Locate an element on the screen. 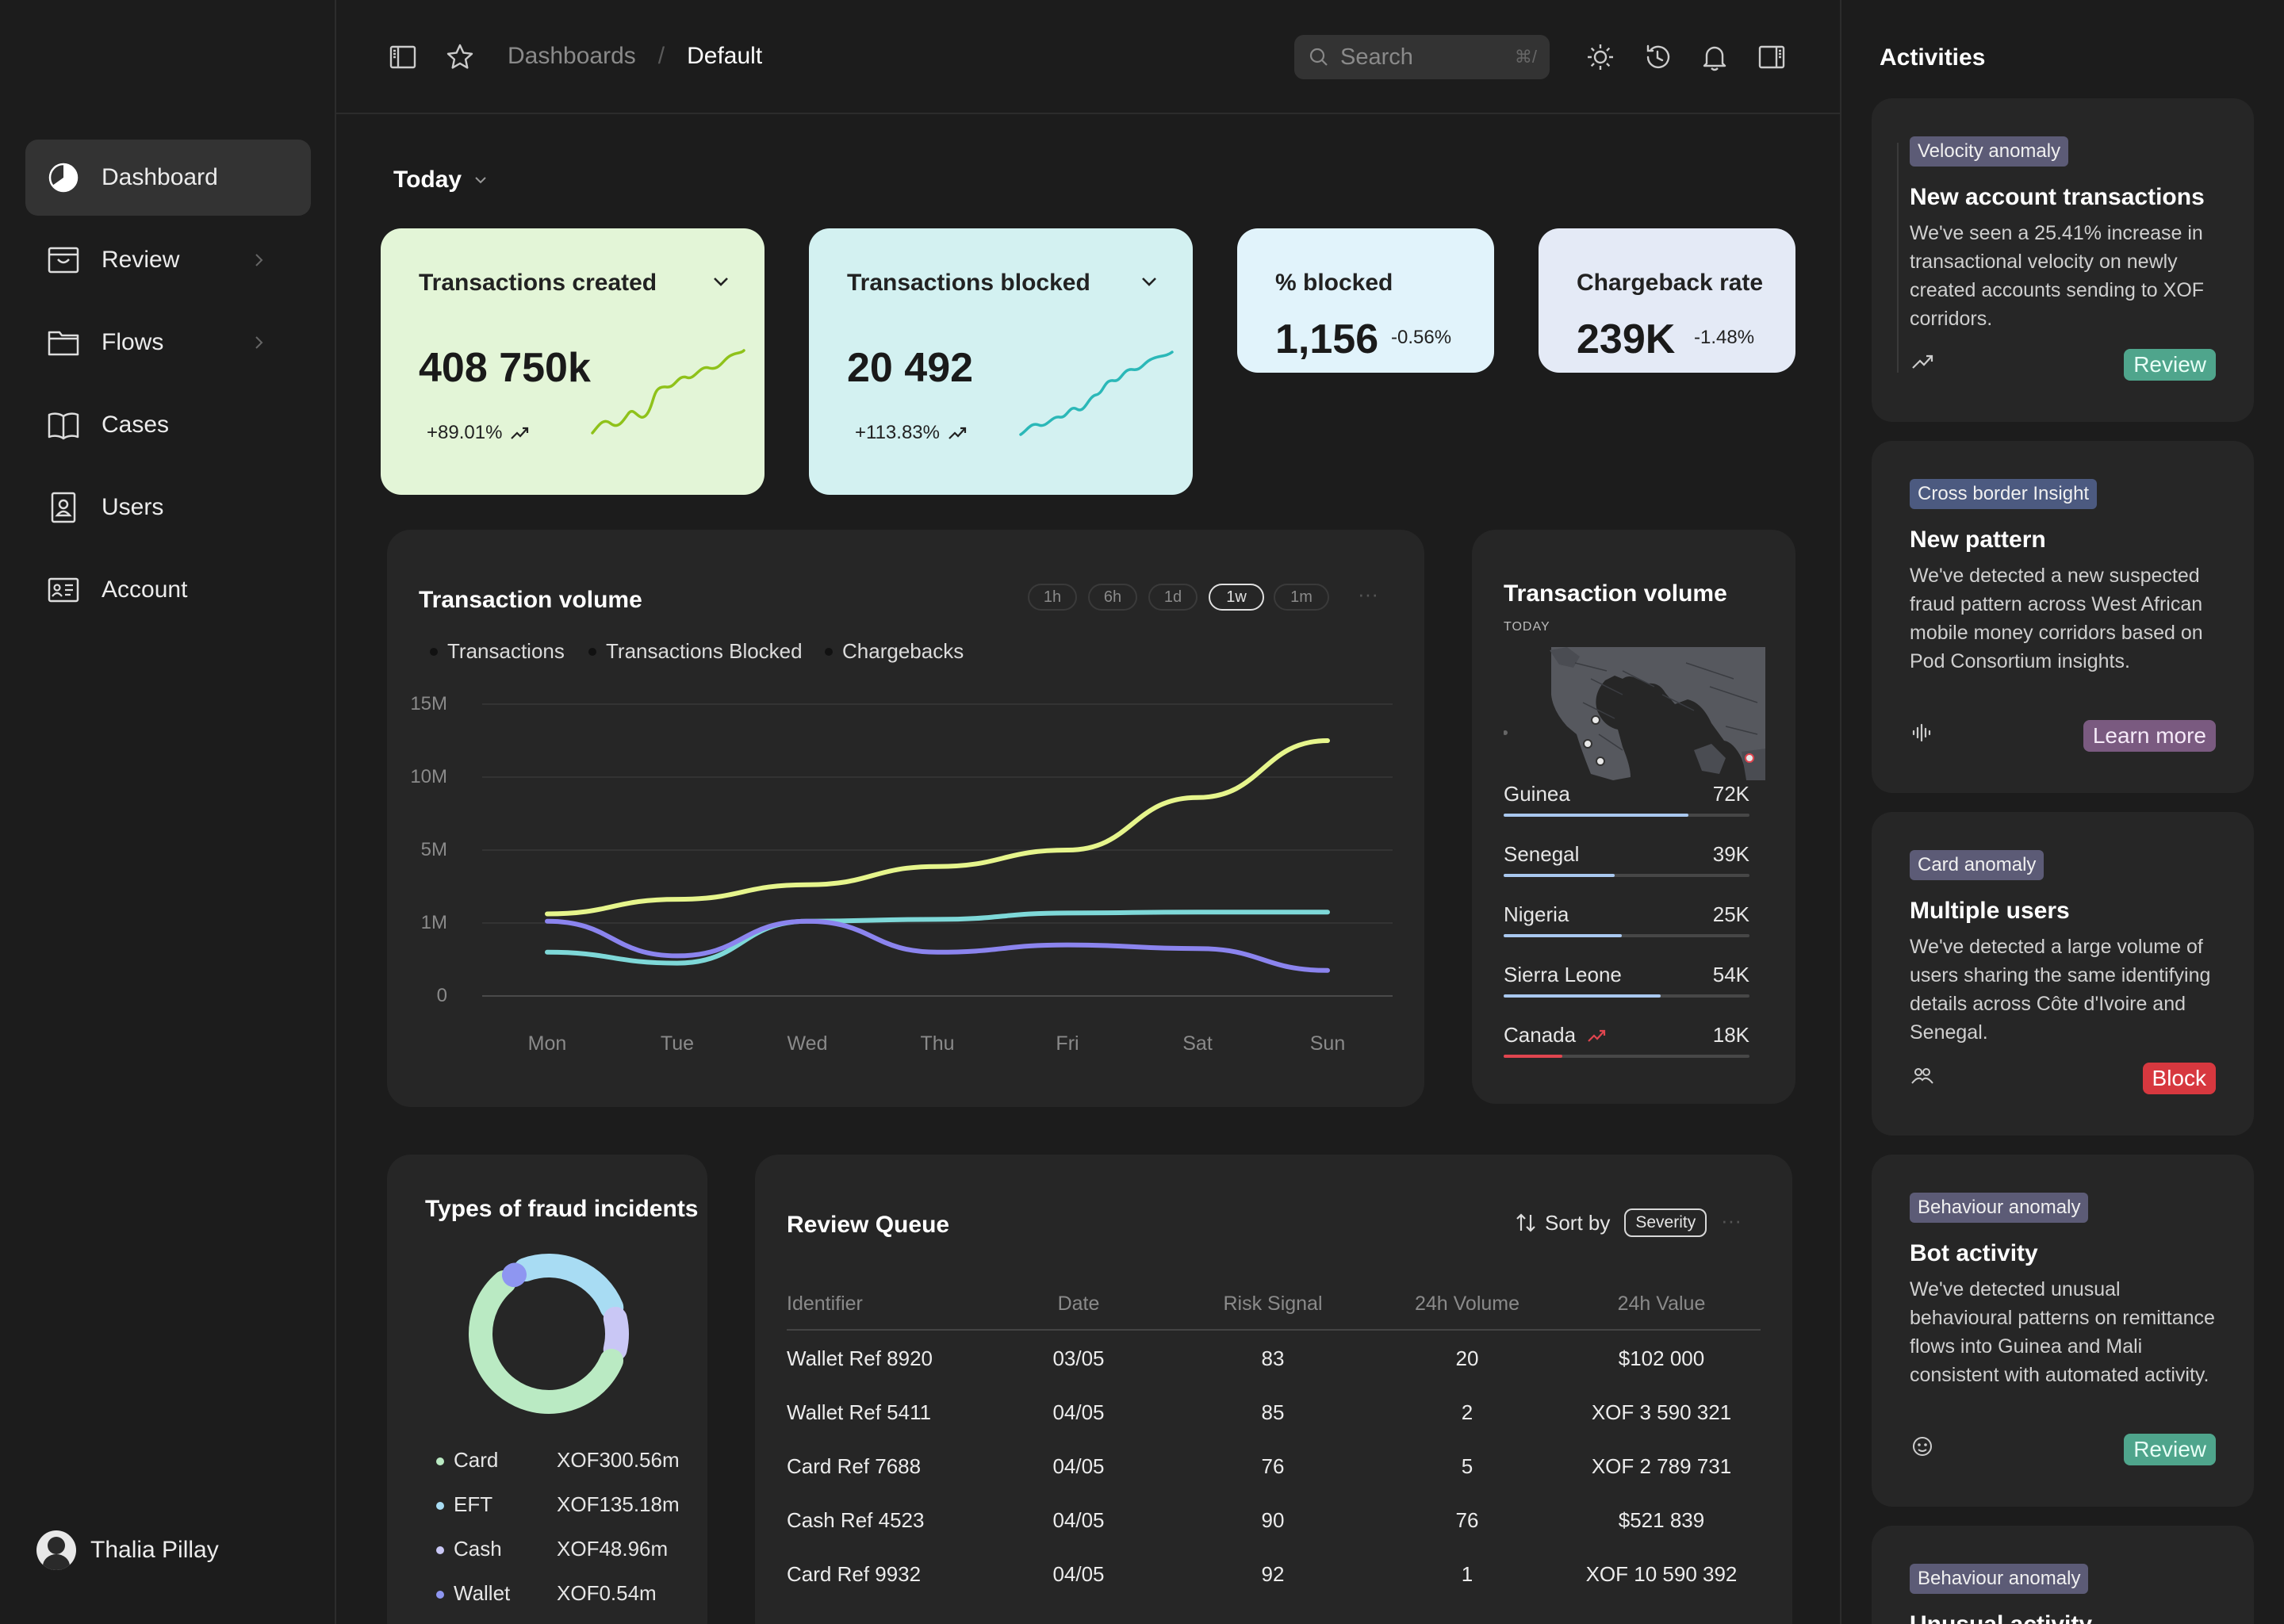 The height and width of the screenshot is (1624, 2284). sort-control: Sort by Severity is located at coordinates (1611, 1222).